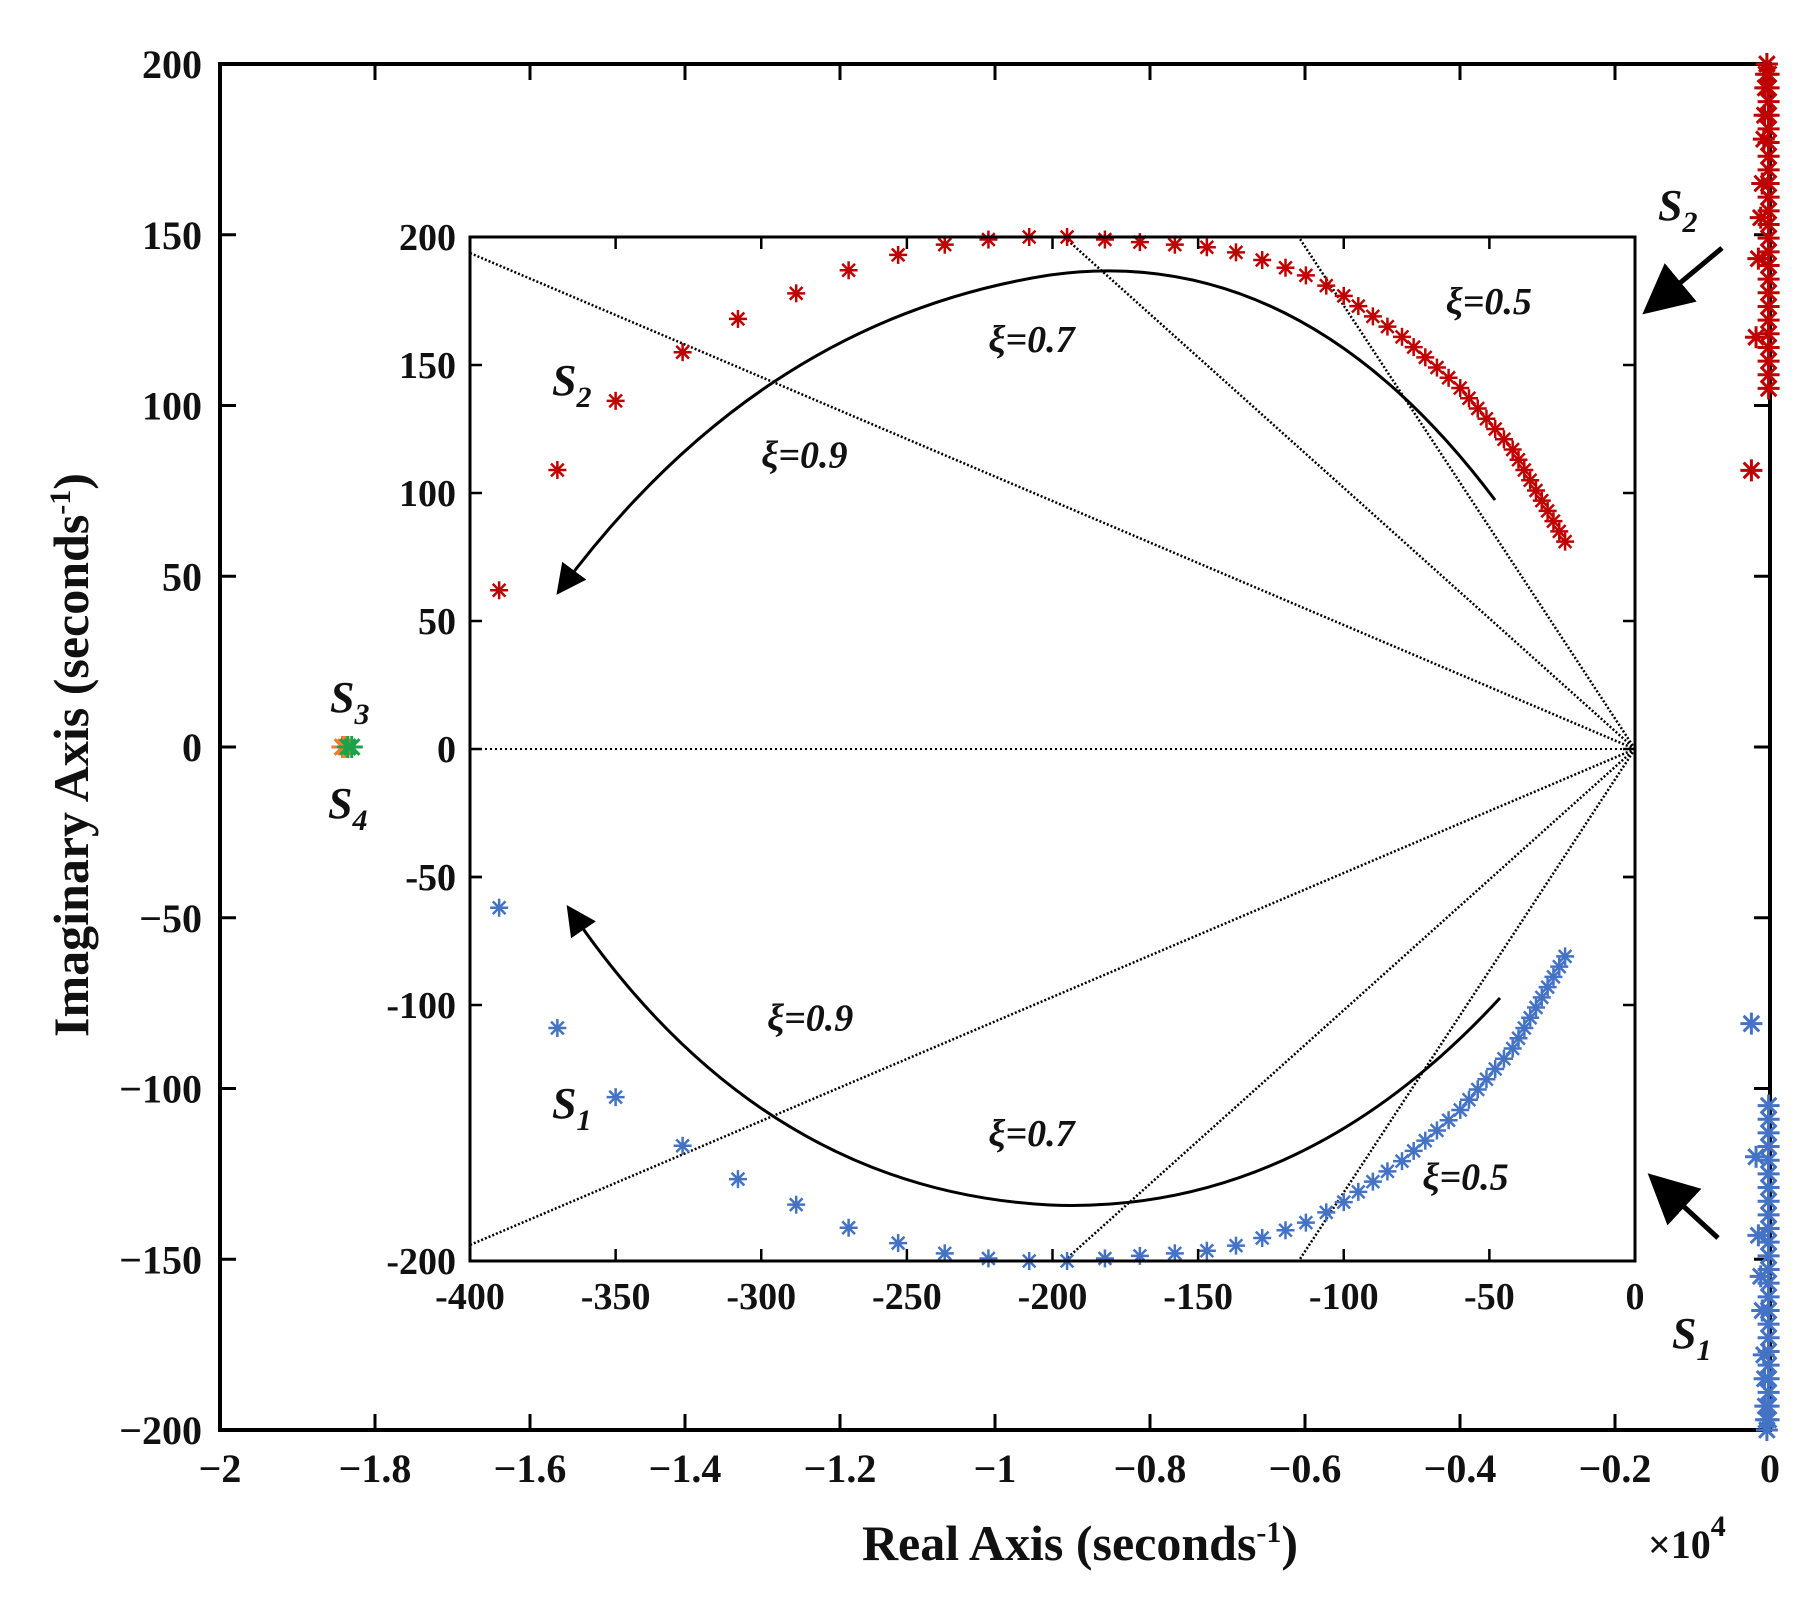 This screenshot has height=1606, width=1811. What do you see at coordinates (192, 747) in the screenshot?
I see `y-tick-label: 0` at bounding box center [192, 747].